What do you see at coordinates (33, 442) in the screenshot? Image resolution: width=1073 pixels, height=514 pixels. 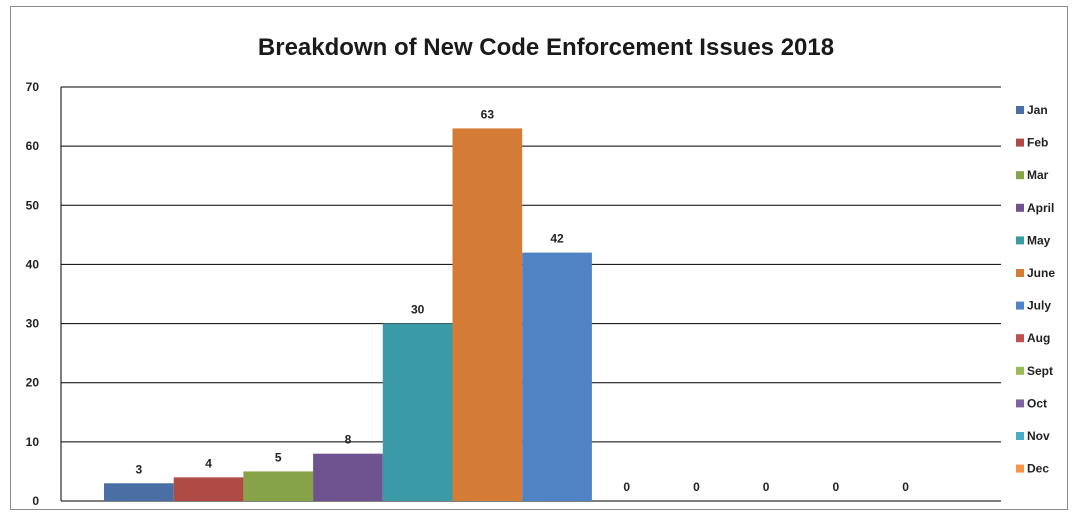 I see `y-tick-label: 10` at bounding box center [33, 442].